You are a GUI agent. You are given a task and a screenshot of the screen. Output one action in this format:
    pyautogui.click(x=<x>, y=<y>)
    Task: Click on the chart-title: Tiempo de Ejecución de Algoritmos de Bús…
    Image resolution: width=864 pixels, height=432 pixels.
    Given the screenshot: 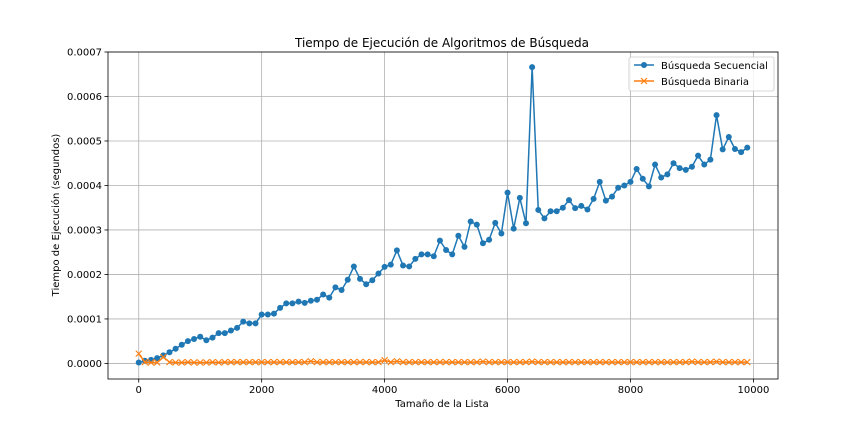 What is the action you would take?
    pyautogui.click(x=441, y=43)
    